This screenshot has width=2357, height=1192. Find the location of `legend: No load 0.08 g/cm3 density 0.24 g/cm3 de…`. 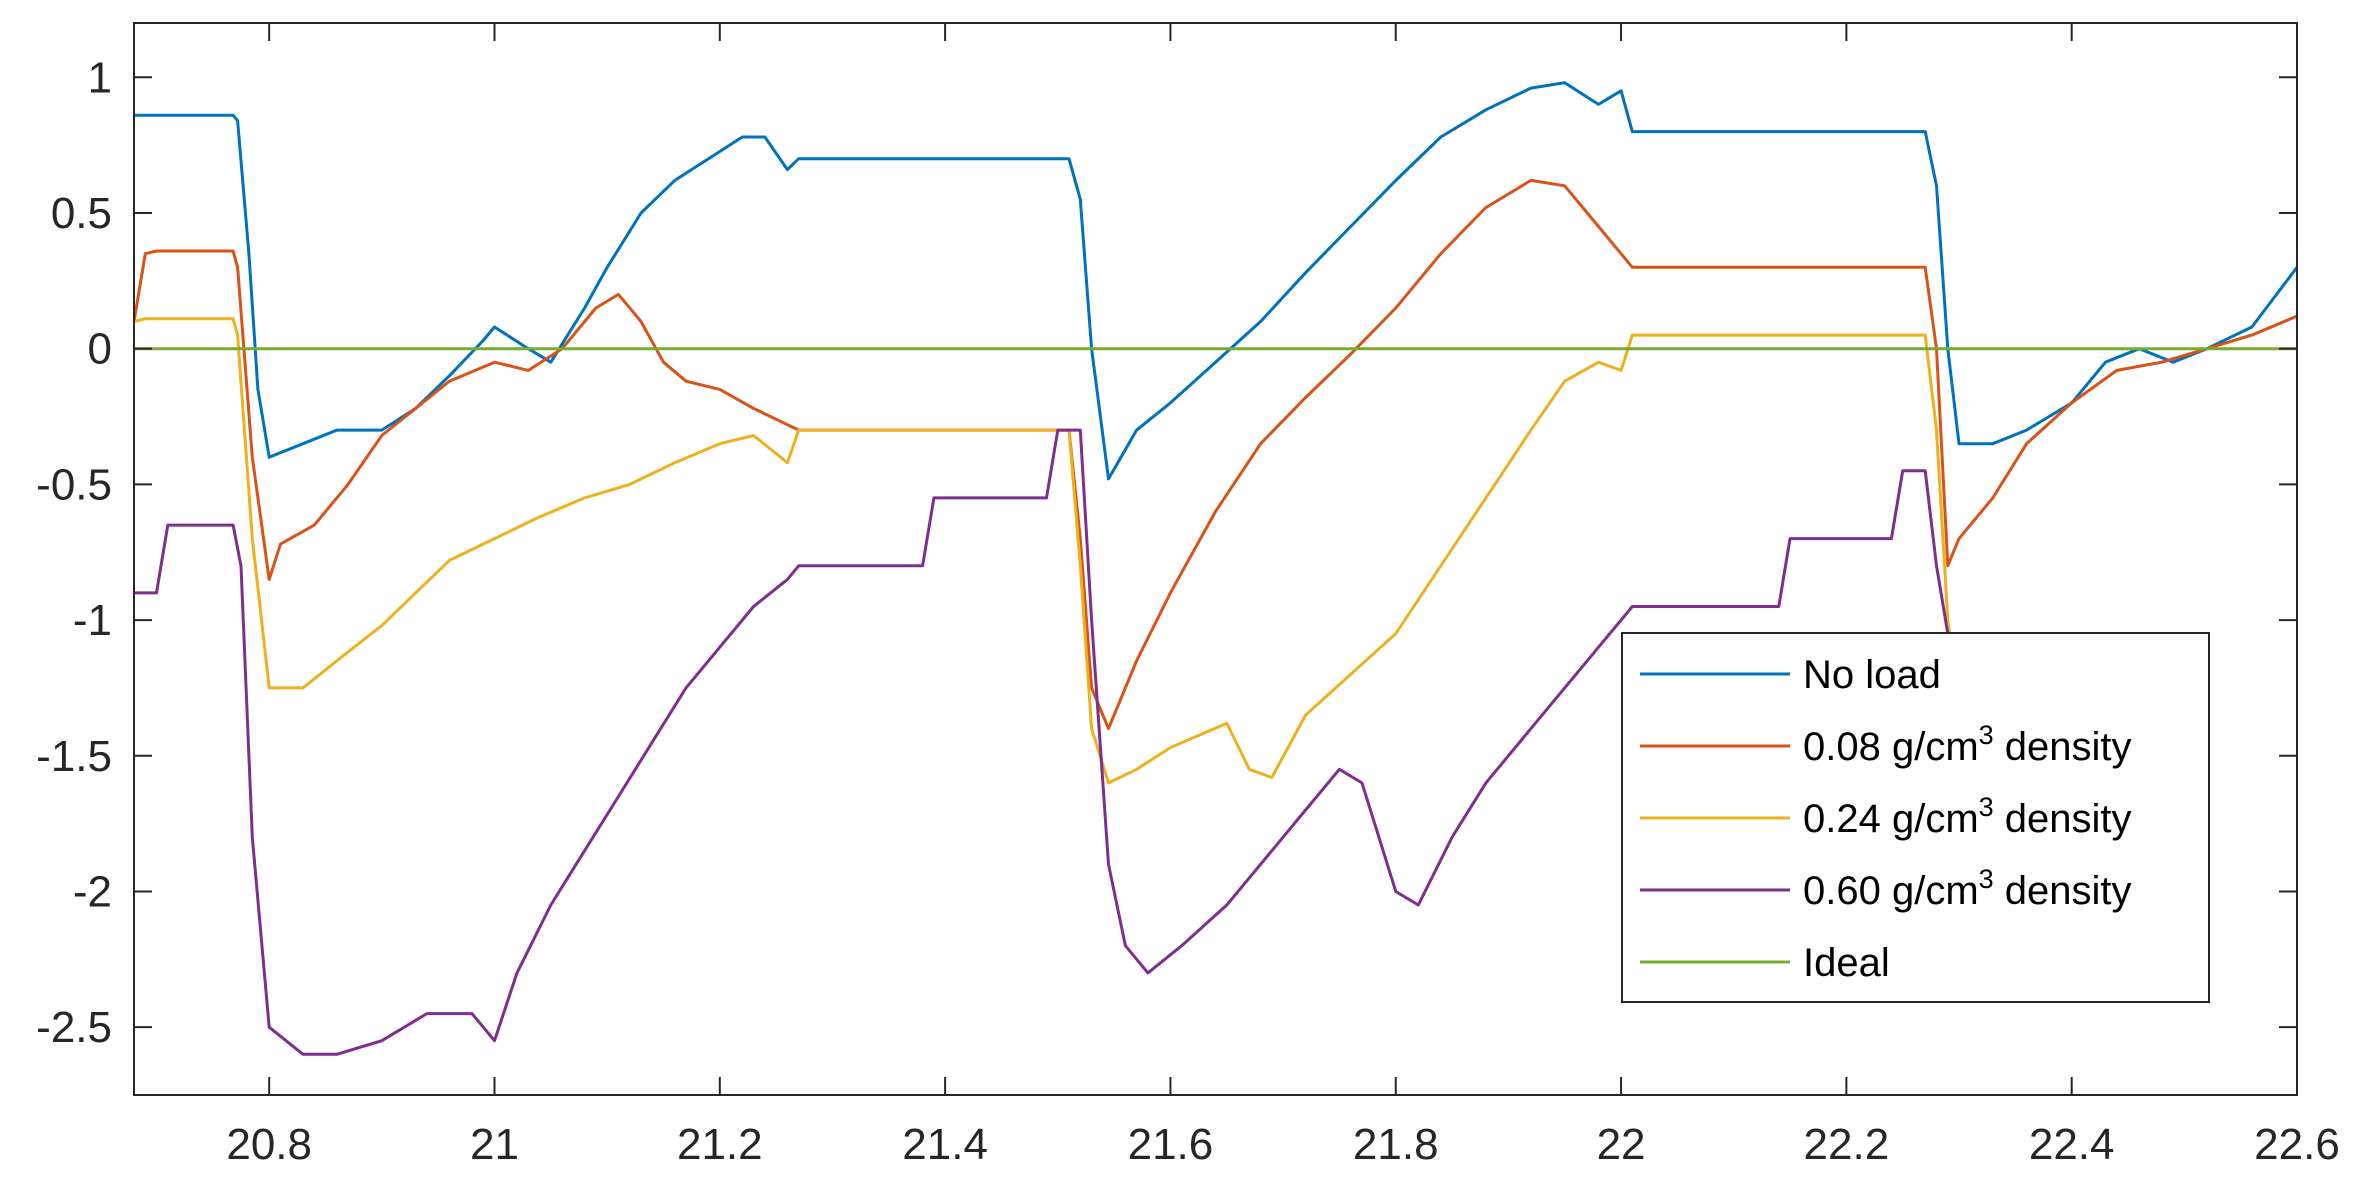

legend: No load 0.08 g/cm3 density 0.24 g/cm3 de… is located at coordinates (1915, 817).